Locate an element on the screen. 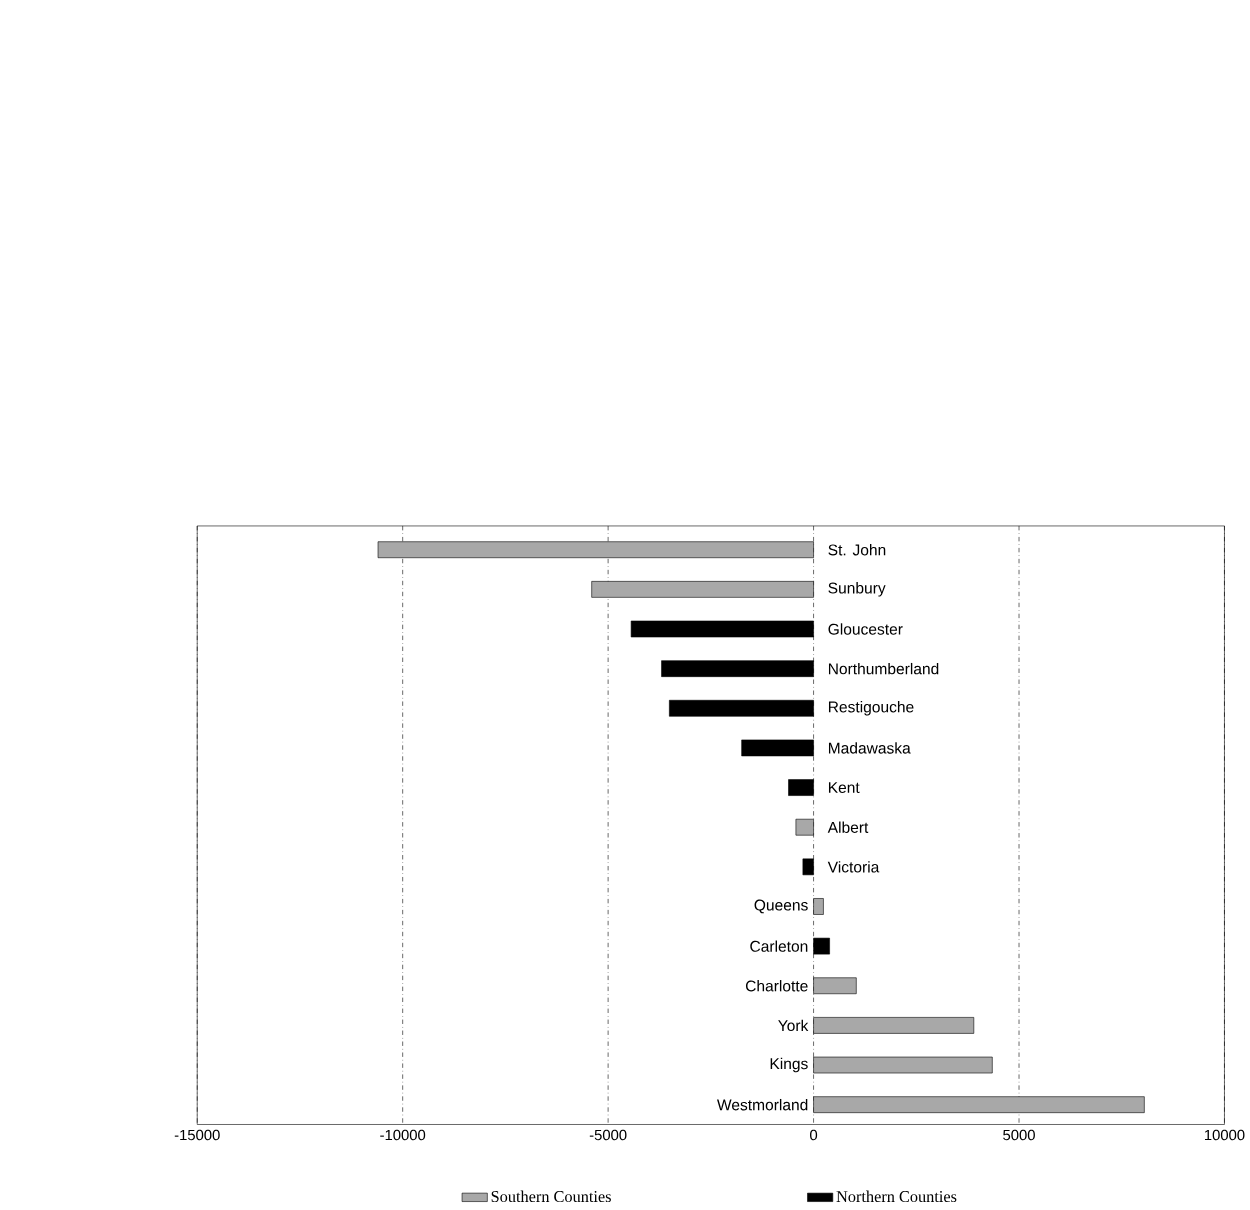 The height and width of the screenshot is (1210, 1250). y-tick-label: Carleton is located at coordinates (779, 946).